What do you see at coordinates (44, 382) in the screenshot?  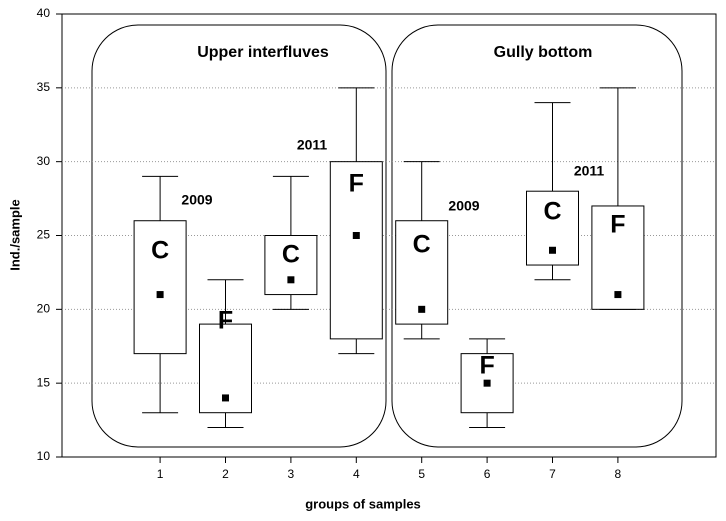 I see `y-tick-label: 15` at bounding box center [44, 382].